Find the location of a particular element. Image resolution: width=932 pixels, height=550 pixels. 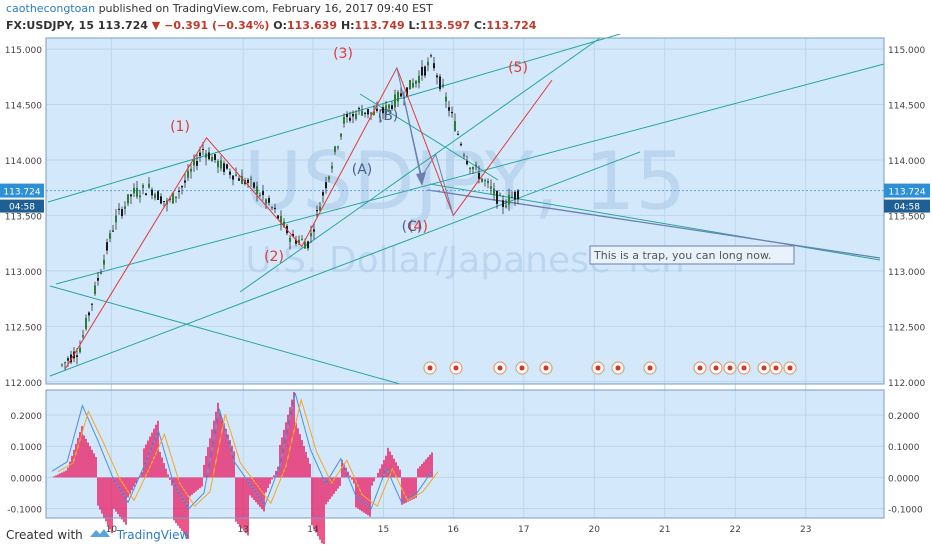

watermark-symbol: USDJPY, 15 is located at coordinates (465, 181).